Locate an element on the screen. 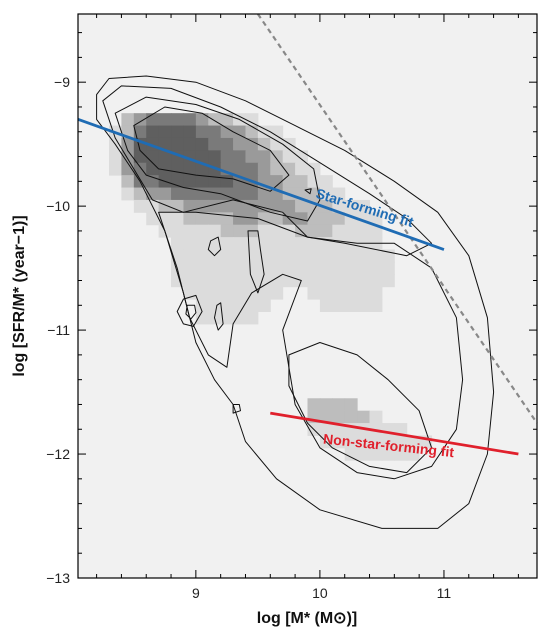  contour-blob-e is located at coordinates (236, 409).